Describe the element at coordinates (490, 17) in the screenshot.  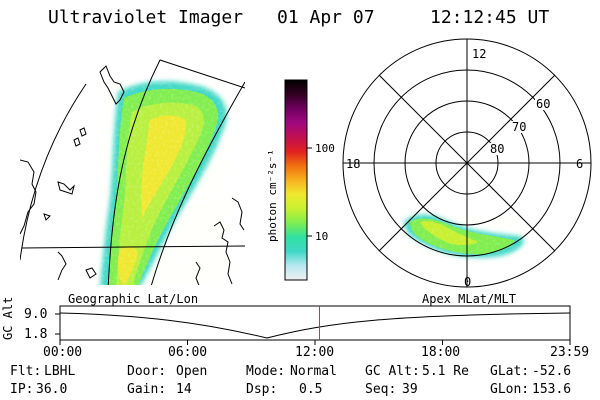
I see `time-label: 12:12:45 UT` at that location.